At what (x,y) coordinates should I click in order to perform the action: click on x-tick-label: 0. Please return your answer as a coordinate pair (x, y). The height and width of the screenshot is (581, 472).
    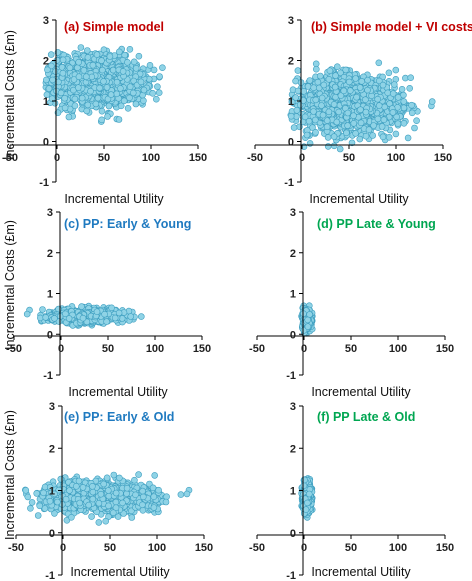
    Looking at the image, I should click on (304, 349).